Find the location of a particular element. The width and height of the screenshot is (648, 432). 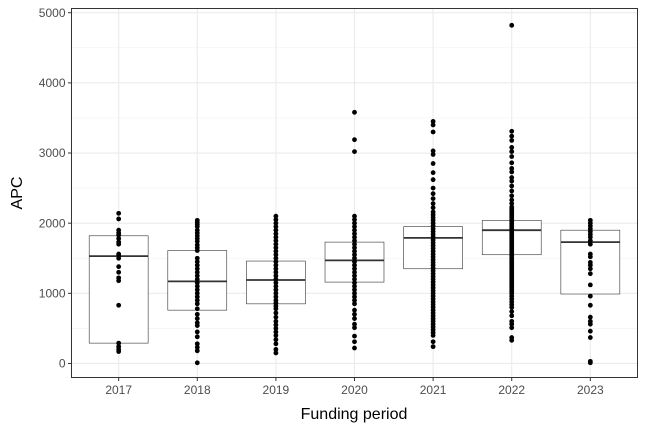

box-2017 is located at coordinates (118, 289).